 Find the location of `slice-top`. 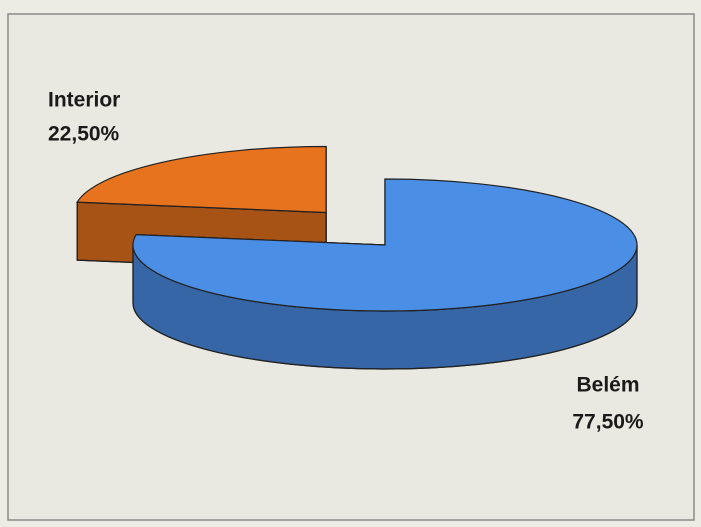

slice-top is located at coordinates (201, 179).